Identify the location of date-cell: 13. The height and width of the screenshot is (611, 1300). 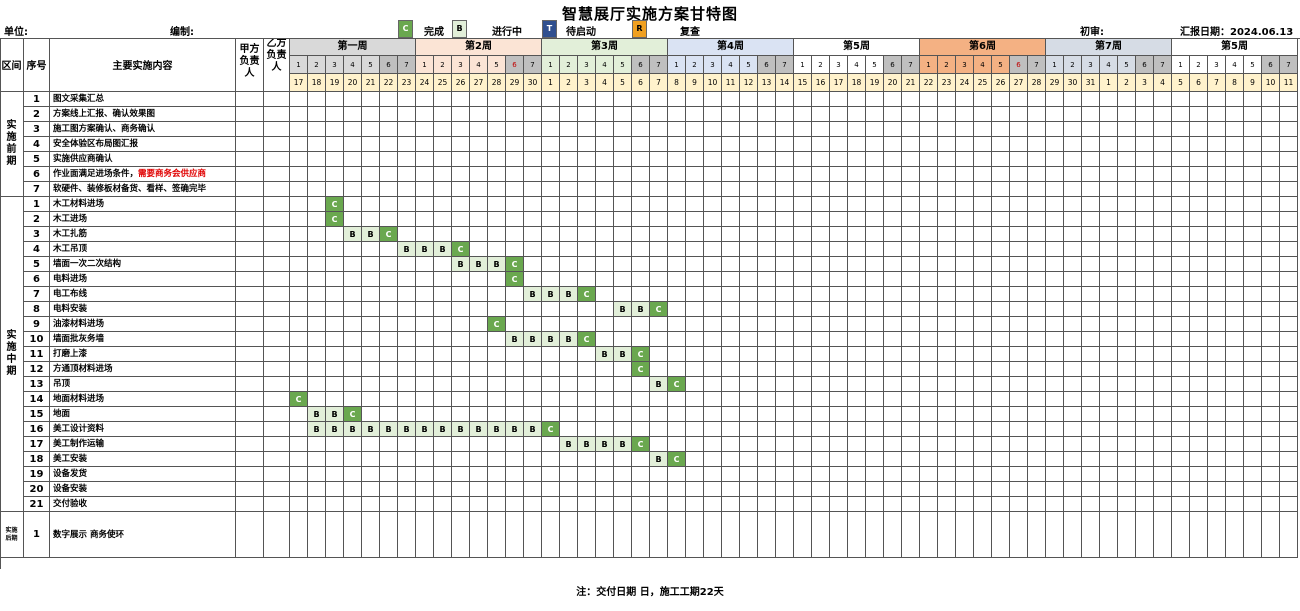
(767, 83).